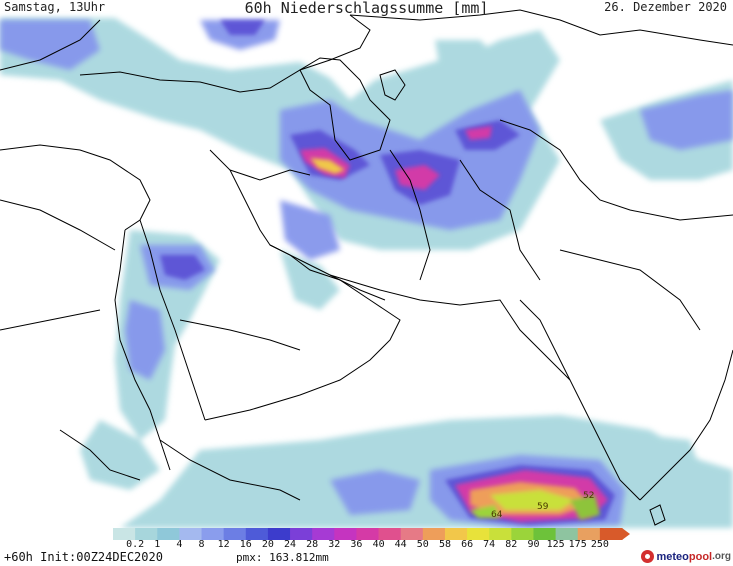 The height and width of the screenshot is (566, 733). What do you see at coordinates (721, 556) in the screenshot?
I see `logo-suffix: .org` at bounding box center [721, 556].